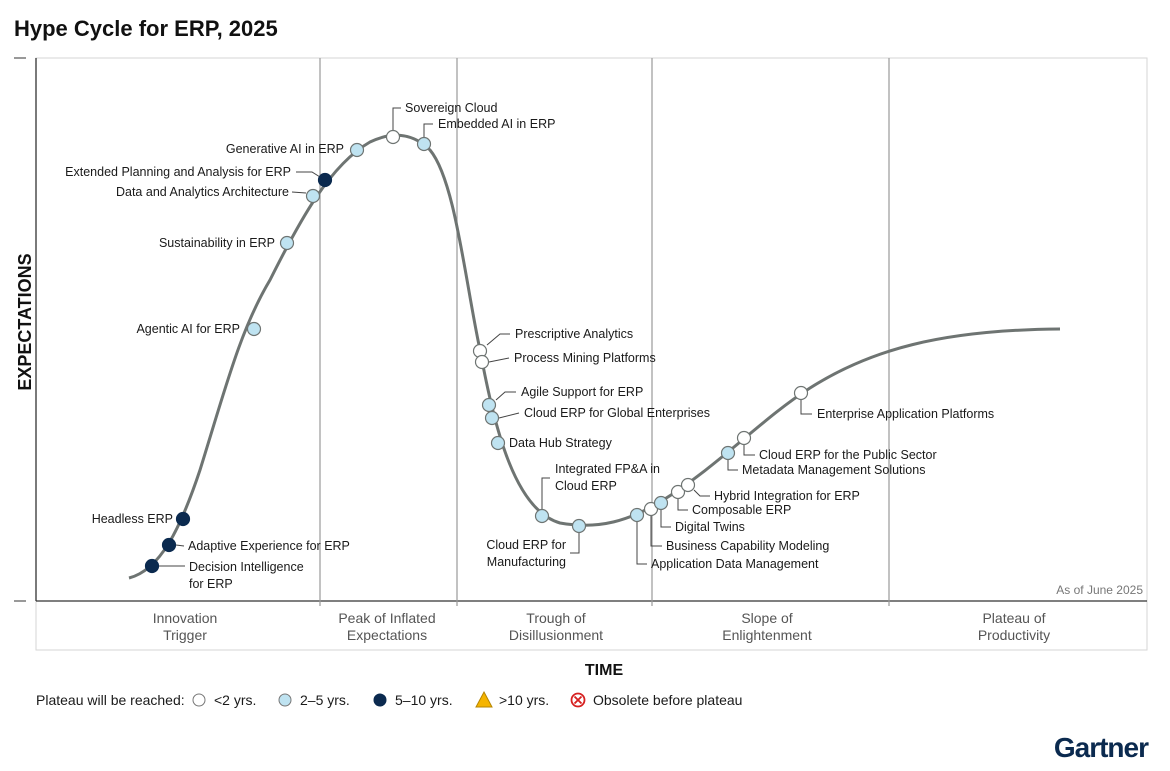  Describe the element at coordinates (604, 670) in the screenshot. I see `x-axis-label: TIME` at that location.